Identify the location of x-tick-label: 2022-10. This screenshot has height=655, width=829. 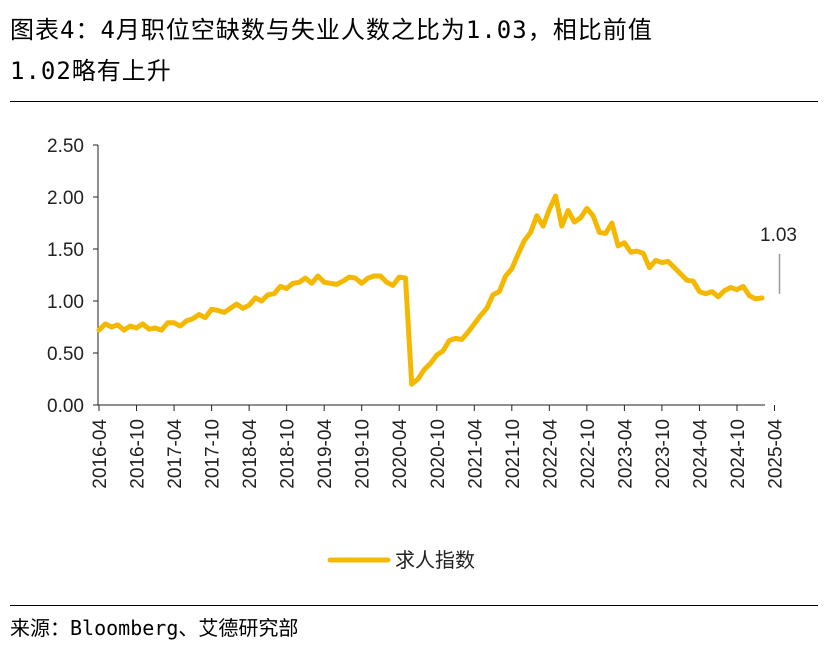
(588, 454).